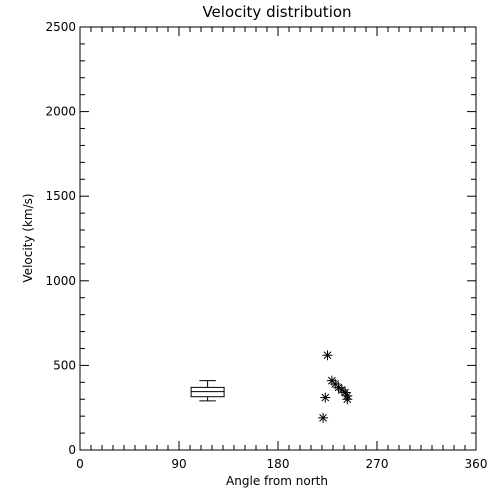 The height and width of the screenshot is (500, 500). I want to click on x-tick-label: 180, so click(278, 464).